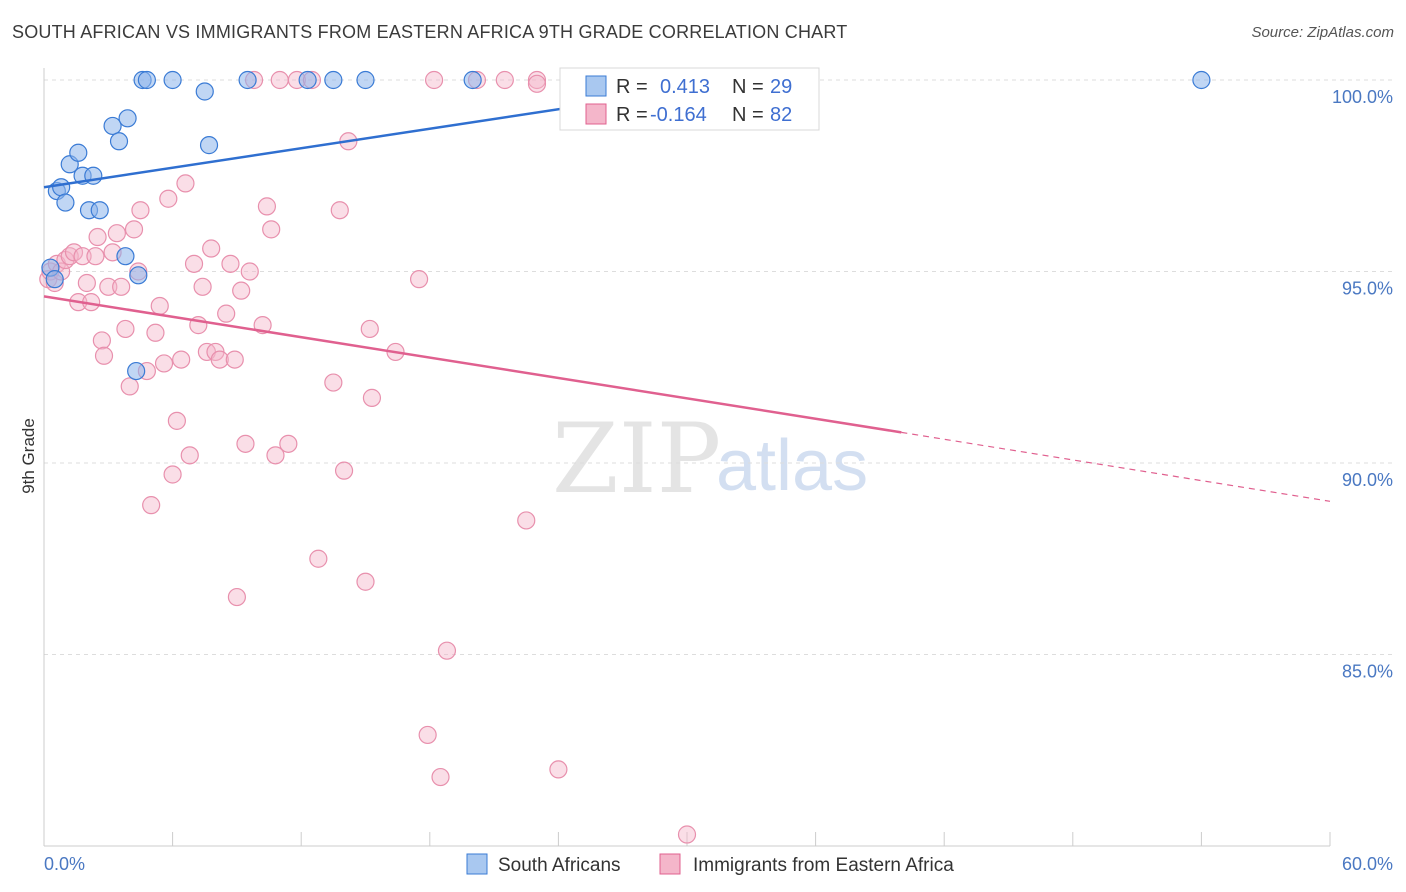 The height and width of the screenshot is (892, 1406). I want to click on watermark-atlas: atlas, so click(792, 466).